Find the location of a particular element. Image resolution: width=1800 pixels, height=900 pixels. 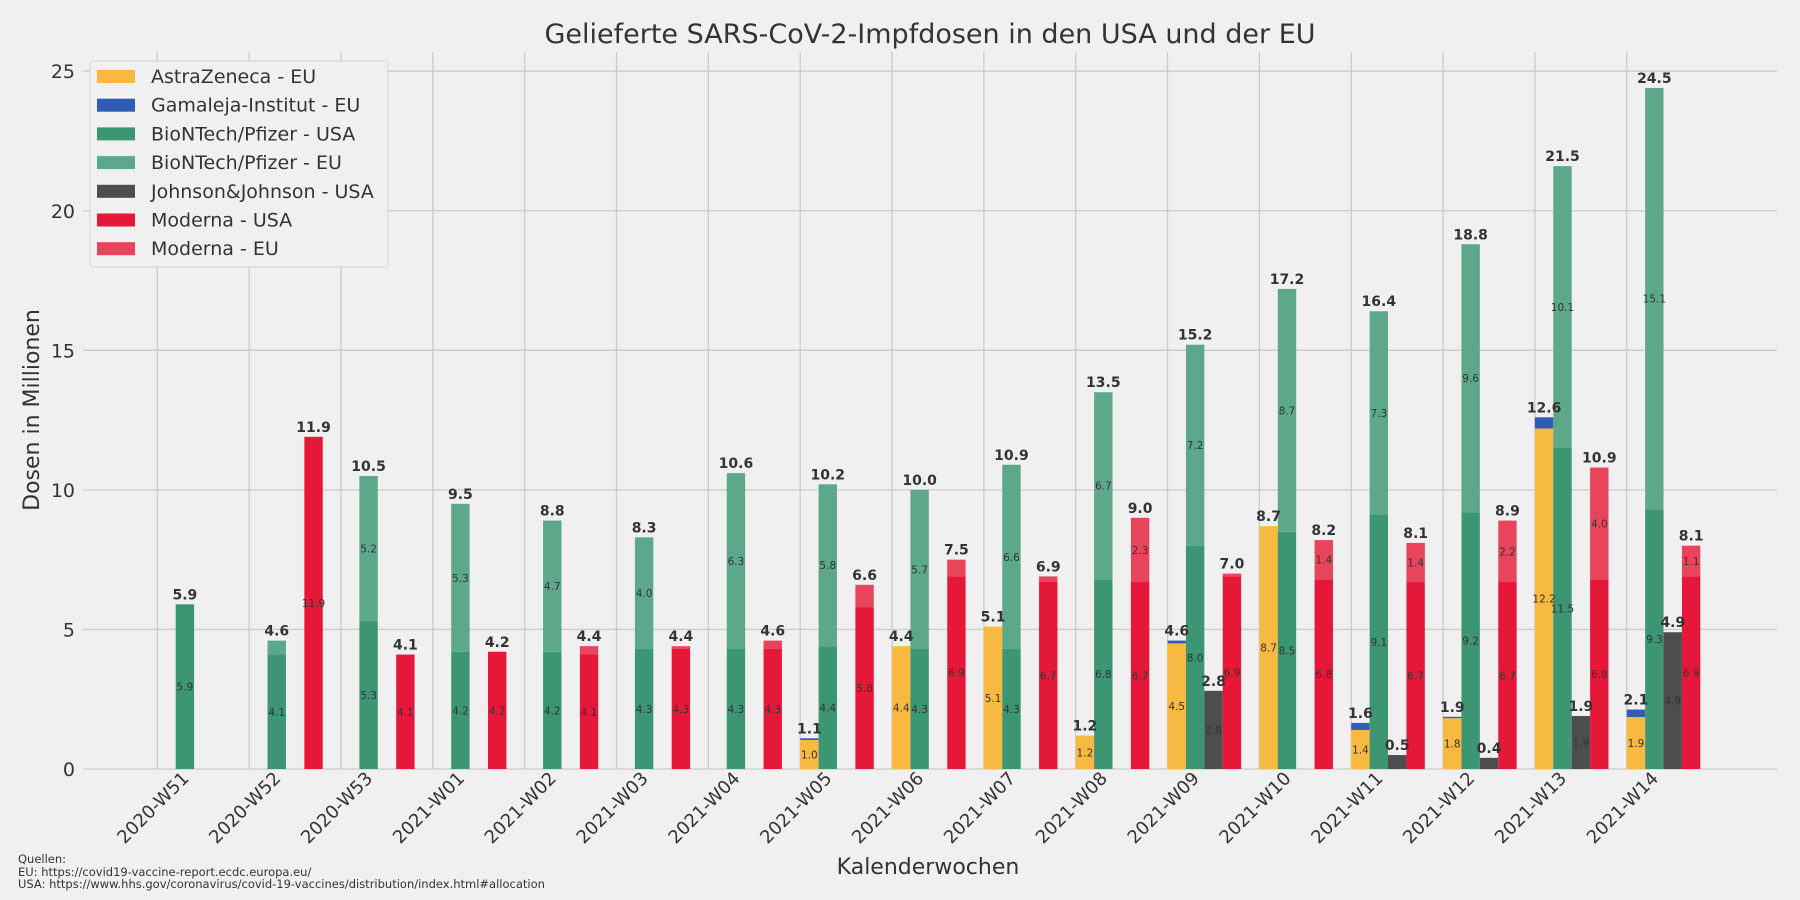

segment-value-label: 12.2 is located at coordinates (1543, 600).